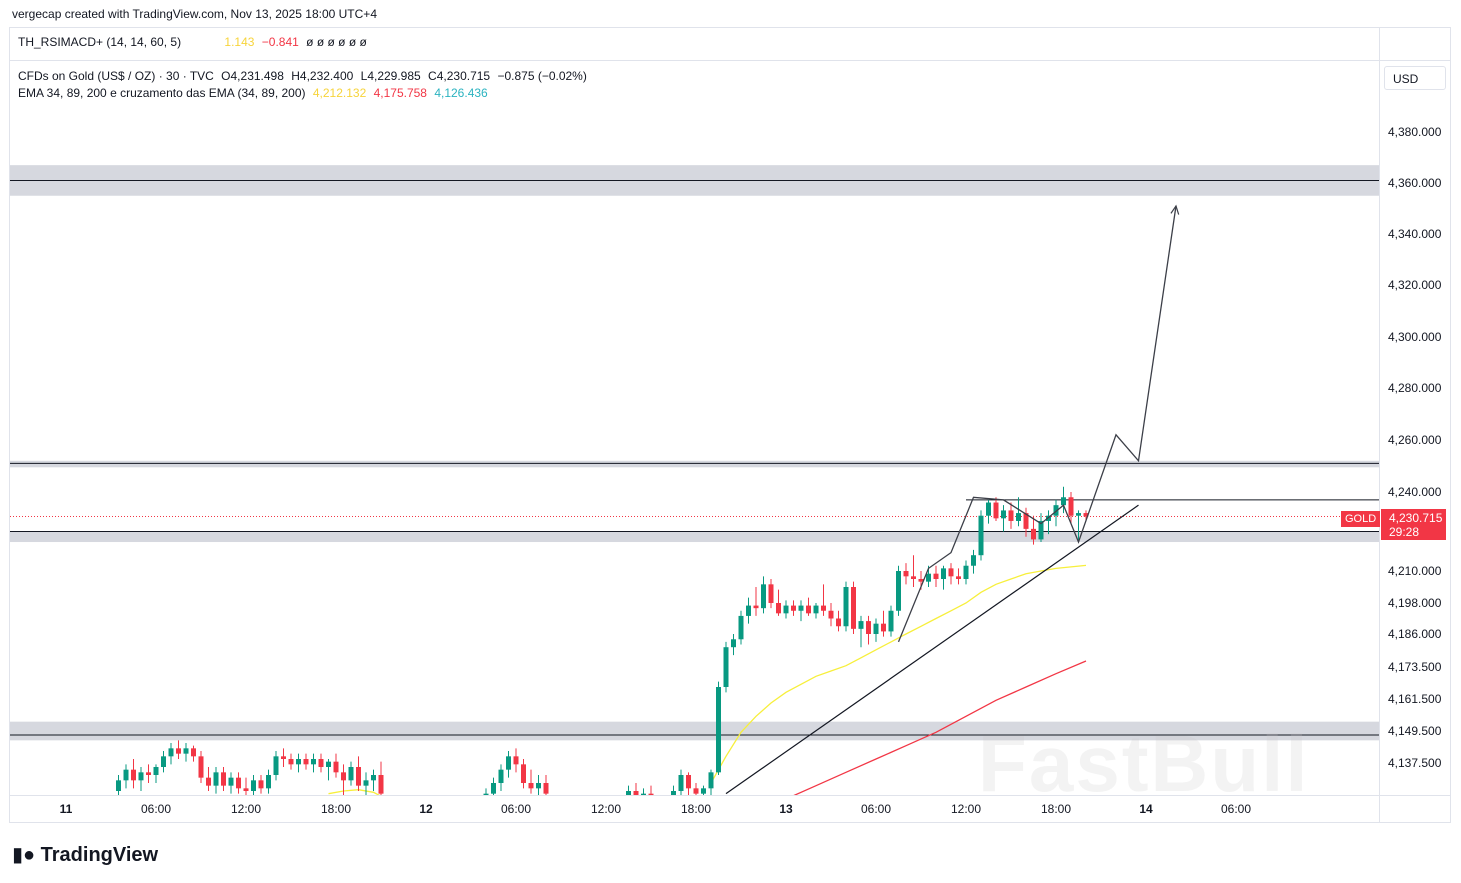 The height and width of the screenshot is (883, 1461). What do you see at coordinates (1415, 285) in the screenshot?
I see `y-tick-label: 4,320.000` at bounding box center [1415, 285].